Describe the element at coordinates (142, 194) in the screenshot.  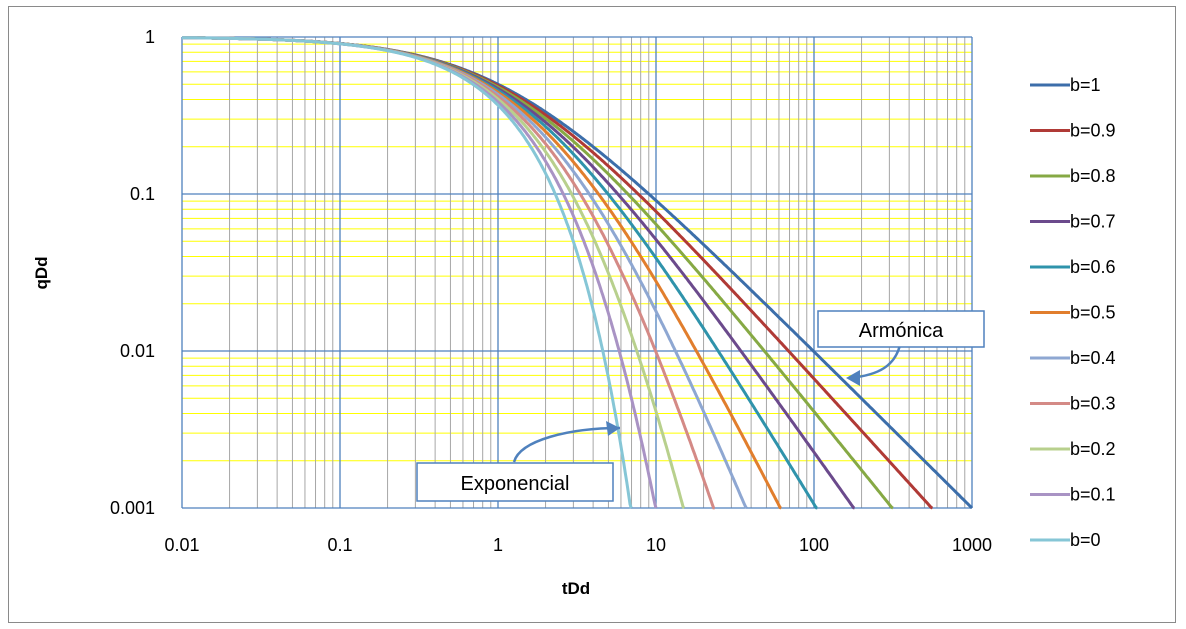
I see `y-tick-label: 0.1` at that location.